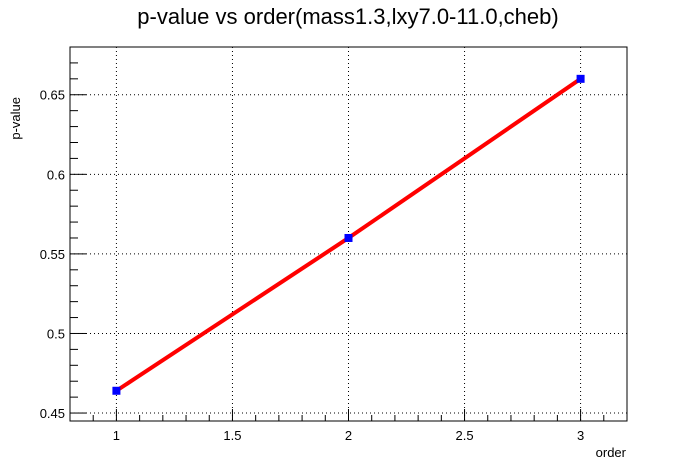  Describe the element at coordinates (348, 435) in the screenshot. I see `x-tick-label-2: 2` at that location.